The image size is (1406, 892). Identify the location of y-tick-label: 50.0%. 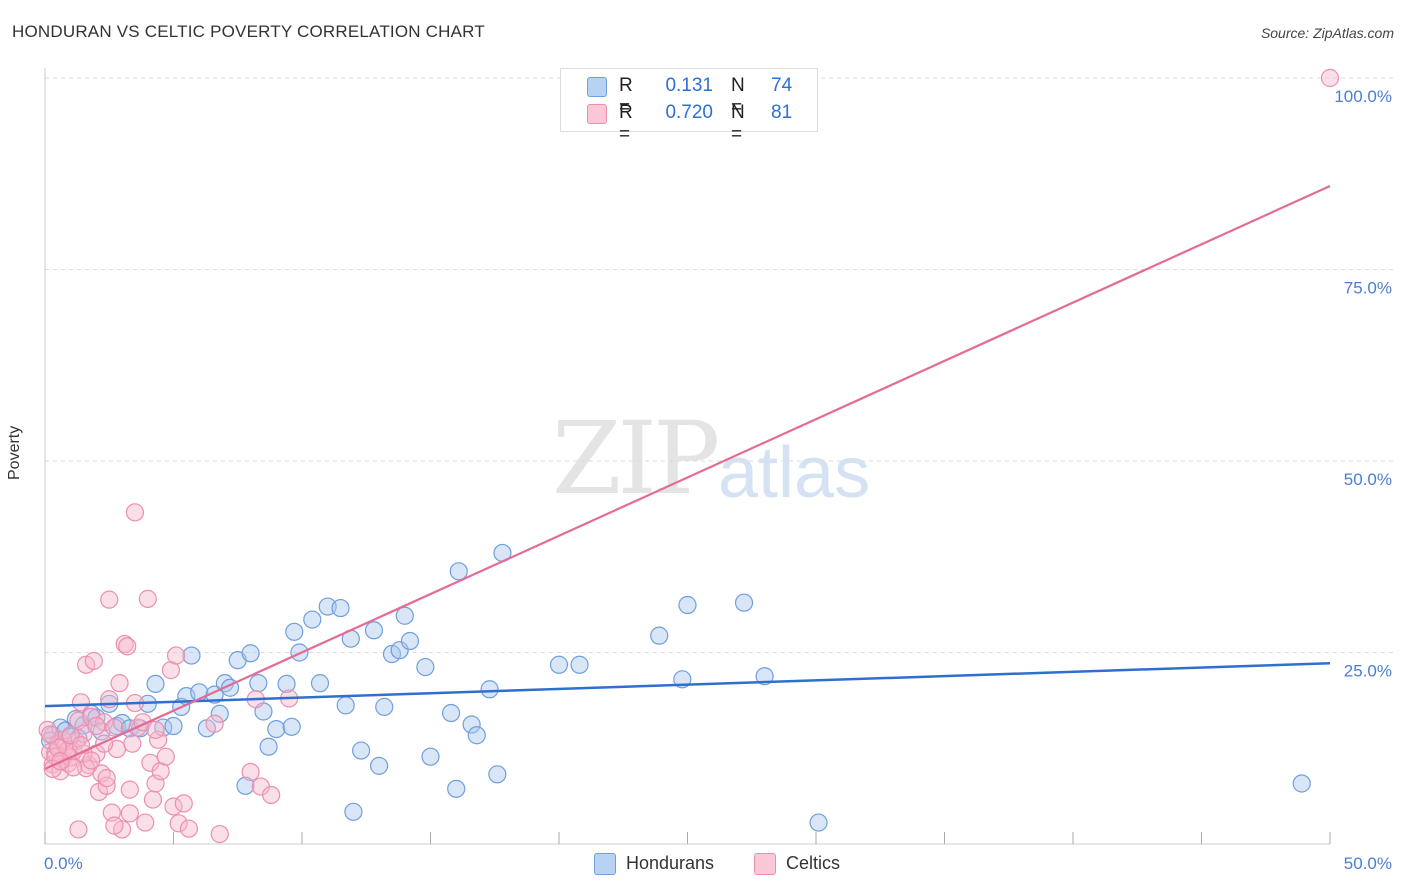
(1368, 479).